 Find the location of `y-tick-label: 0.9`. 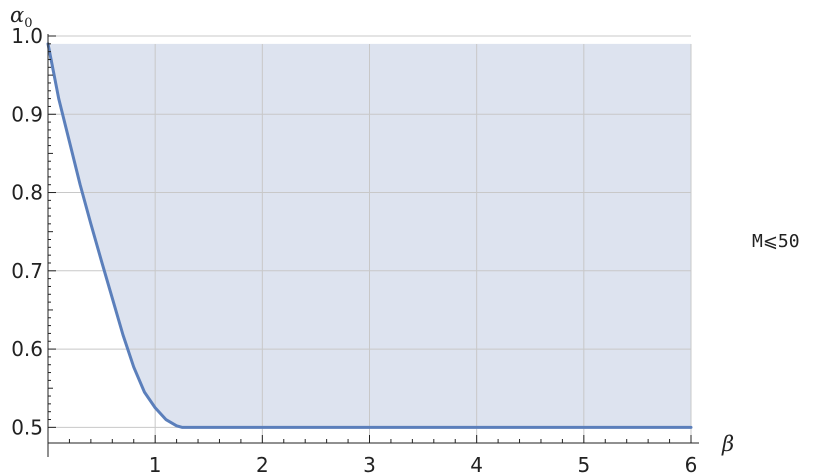

y-tick-label: 0.9 is located at coordinates (27, 114).